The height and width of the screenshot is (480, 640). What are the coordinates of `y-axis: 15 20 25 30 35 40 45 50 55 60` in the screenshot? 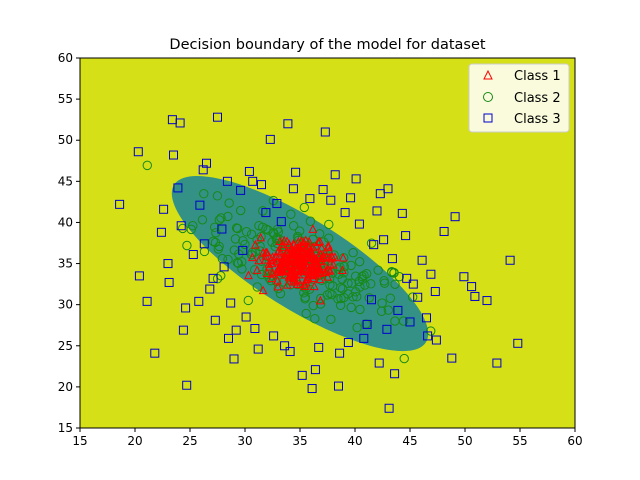 It's located at (69, 243).